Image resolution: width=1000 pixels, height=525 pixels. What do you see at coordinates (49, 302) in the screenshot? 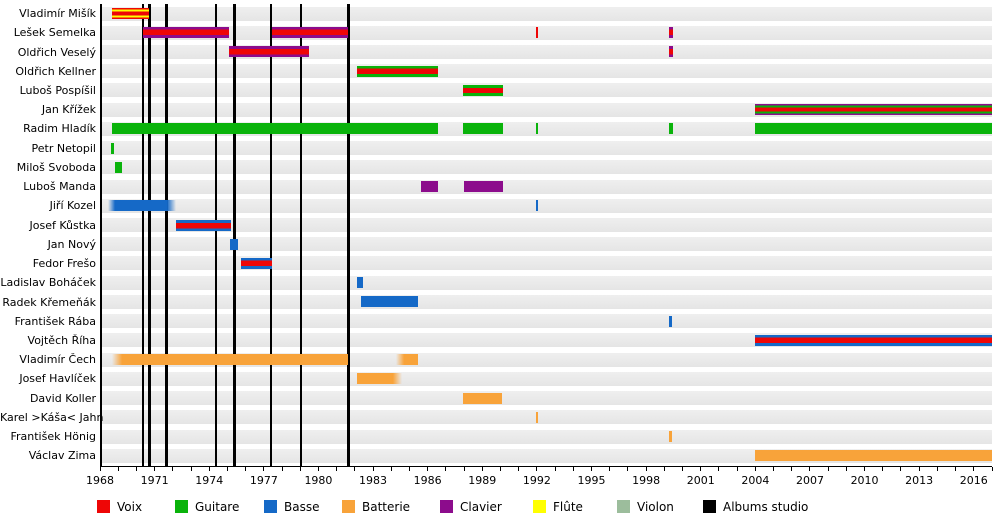
I see `member-label: Radek Křemeňák` at bounding box center [49, 302].